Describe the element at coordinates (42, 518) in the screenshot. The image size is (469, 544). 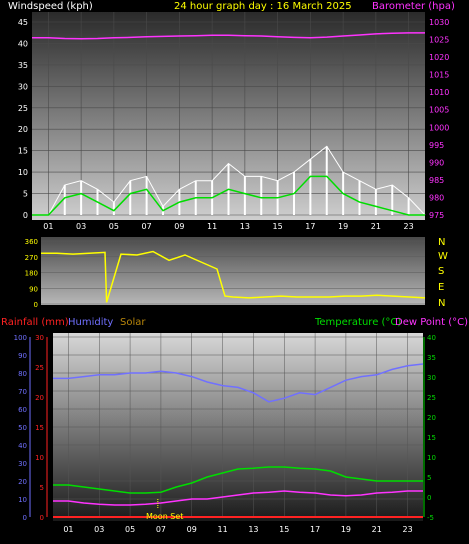
I see `rainfall-tick-label: 0` at that location.